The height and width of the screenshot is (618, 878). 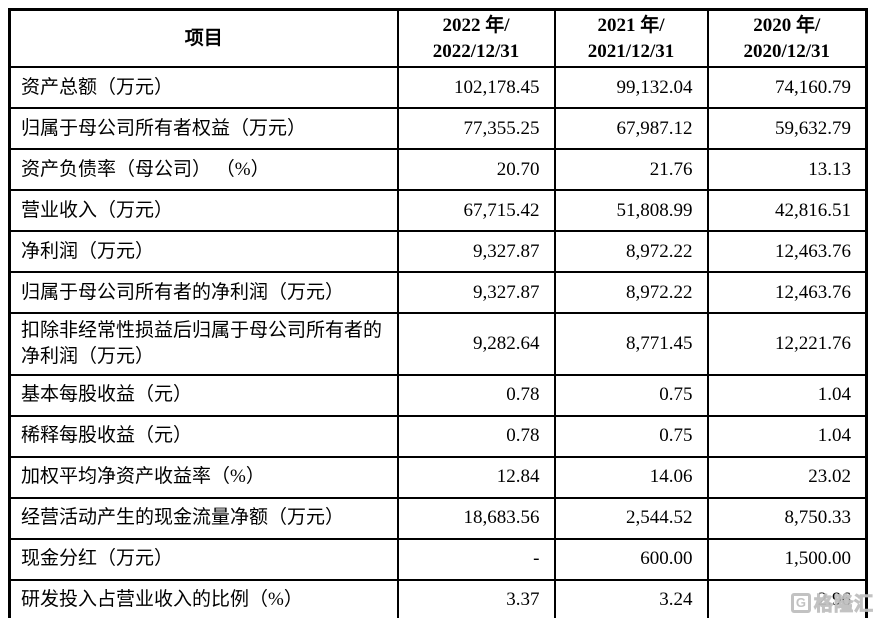 I want to click on row-value: 23.02, so click(x=787, y=477).